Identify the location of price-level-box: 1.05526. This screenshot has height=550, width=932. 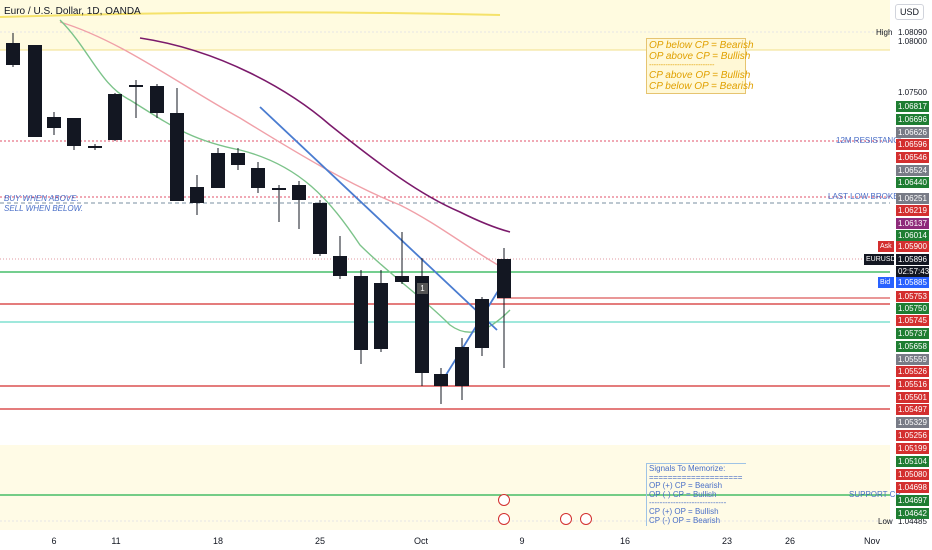
(912, 371).